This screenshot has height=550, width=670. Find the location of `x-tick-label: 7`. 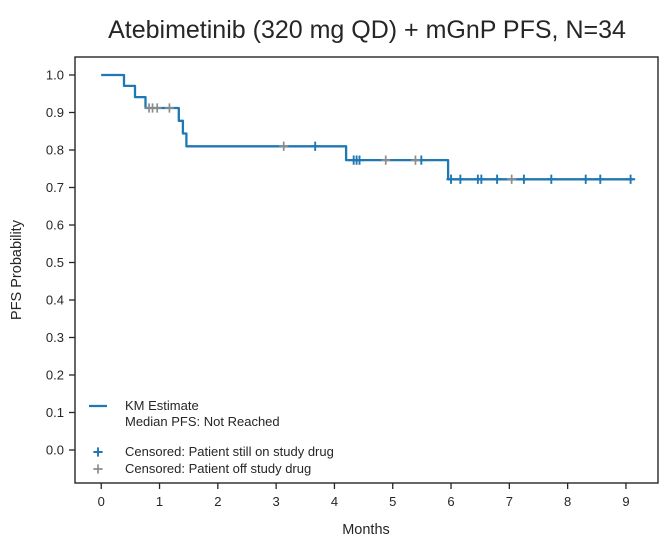

x-tick-label: 7 is located at coordinates (509, 501).